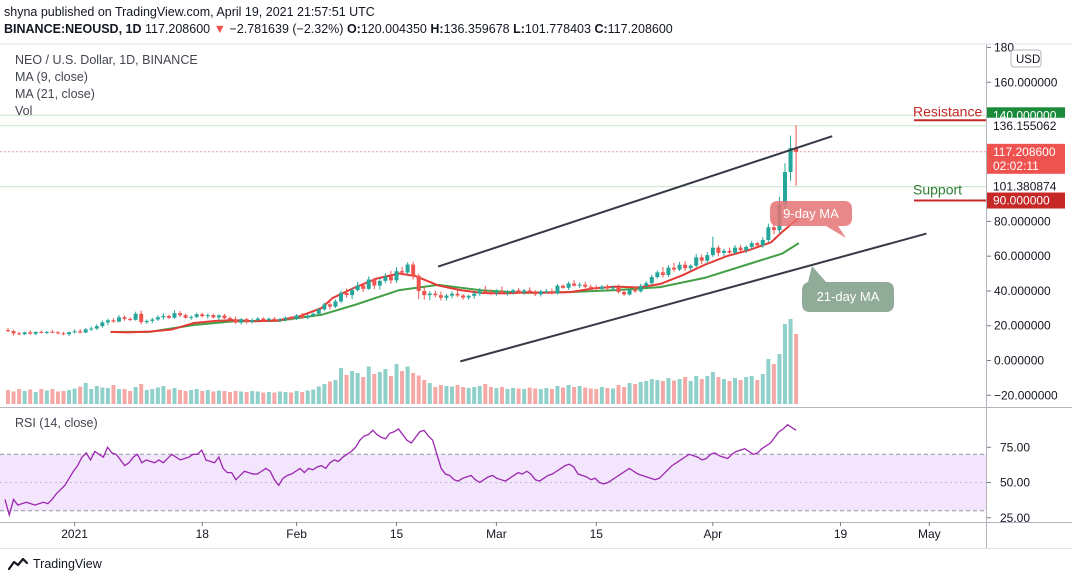 This screenshot has height=584, width=1072. I want to click on open-label: O:, so click(353, 29).